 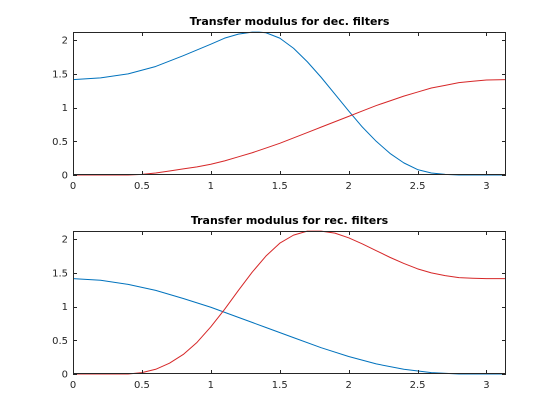 What do you see at coordinates (290, 21) in the screenshot?
I see `chart-title: Transfer modulus for dec. filters` at bounding box center [290, 21].